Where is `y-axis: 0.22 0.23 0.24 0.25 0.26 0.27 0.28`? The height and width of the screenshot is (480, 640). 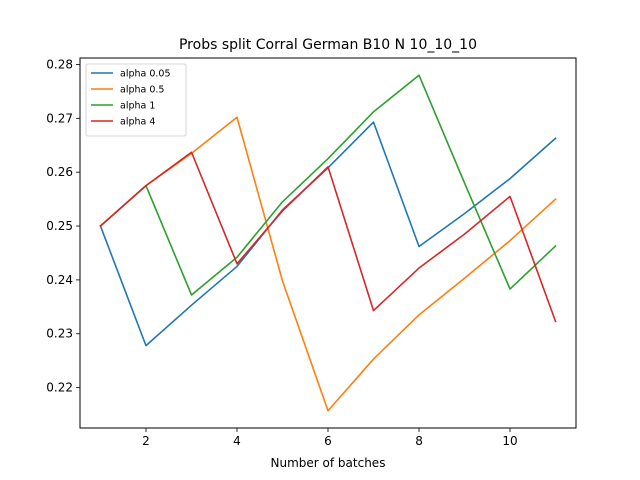
y-axis: 0.22 0.23 0.24 0.25 0.26 0.27 0.28 is located at coordinates (63, 226).